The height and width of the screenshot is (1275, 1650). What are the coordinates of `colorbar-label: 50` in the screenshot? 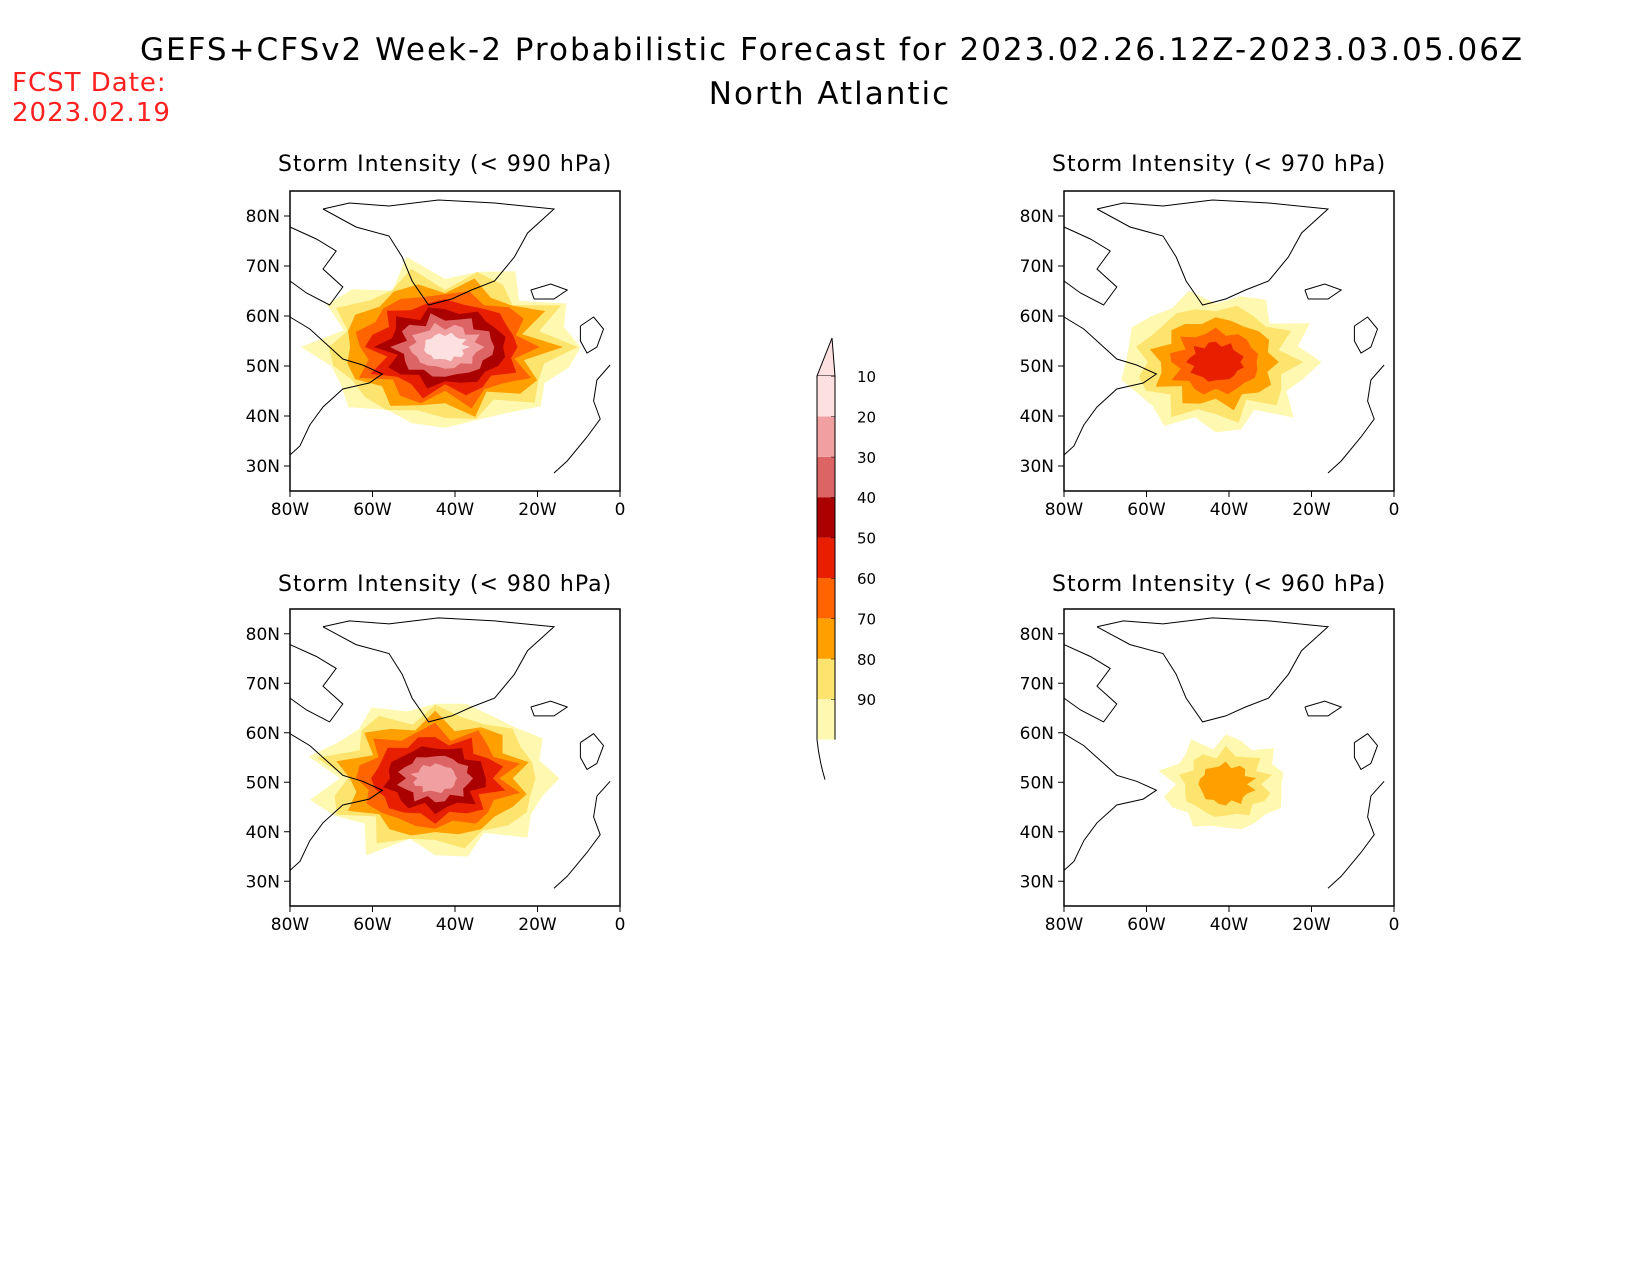 It's located at (866, 539).